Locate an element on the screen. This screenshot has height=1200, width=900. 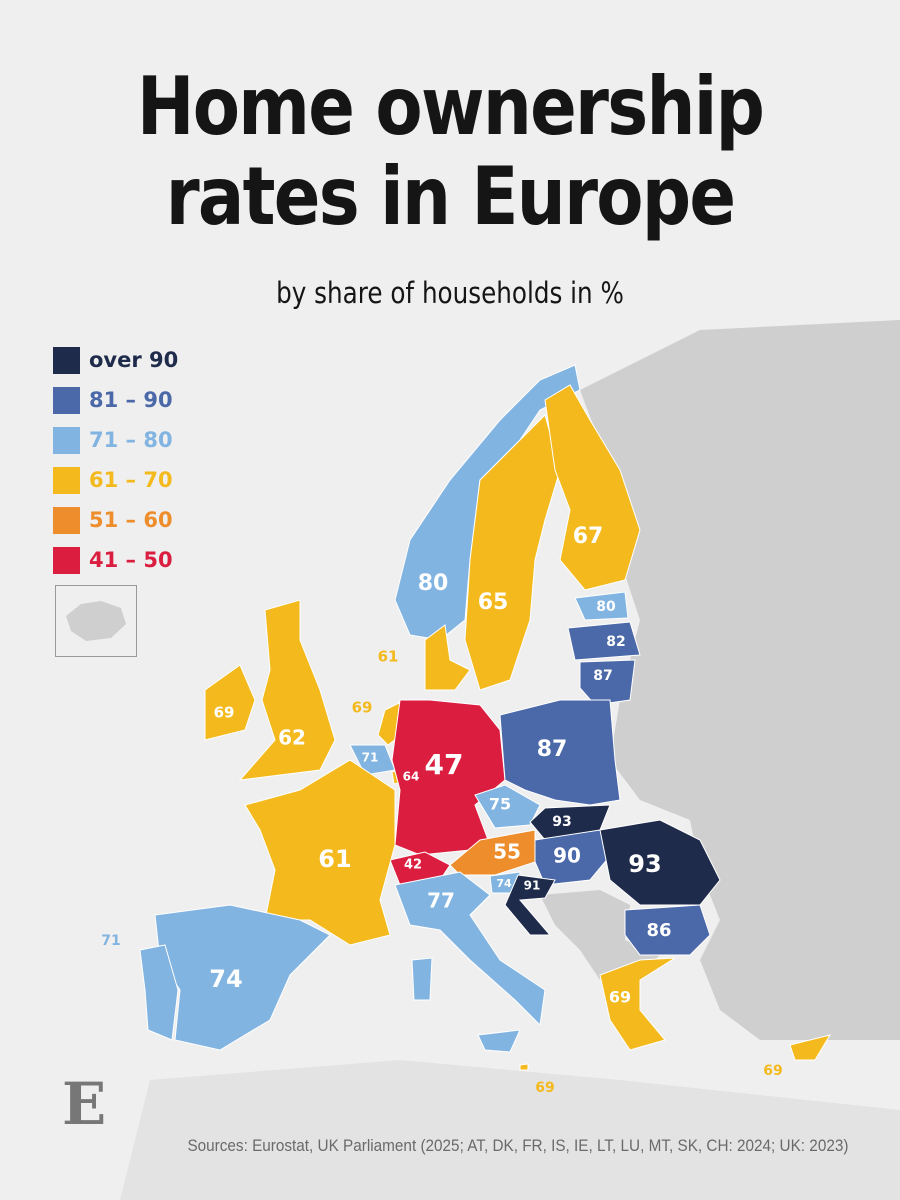
label-SE: 65 is located at coordinates (493, 602).